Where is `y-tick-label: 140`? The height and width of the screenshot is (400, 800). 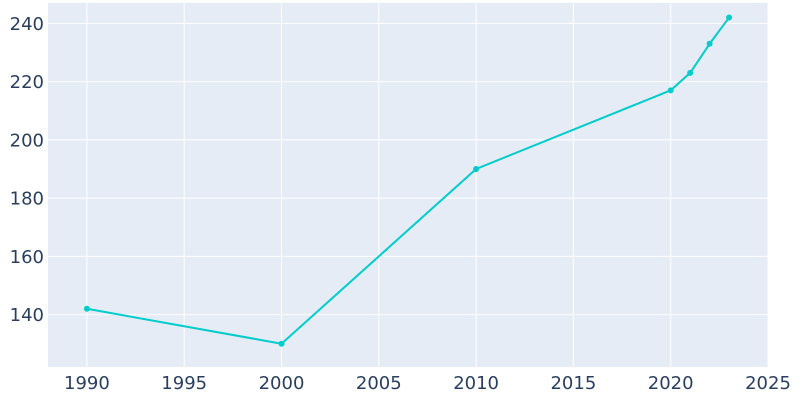 y-tick-label: 140 is located at coordinates (27, 315).